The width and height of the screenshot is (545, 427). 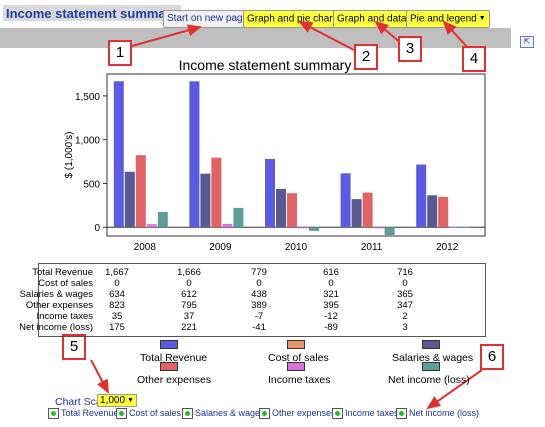 What do you see at coordinates (265, 65) in the screenshot?
I see `chart-title: Income statement summary` at bounding box center [265, 65].